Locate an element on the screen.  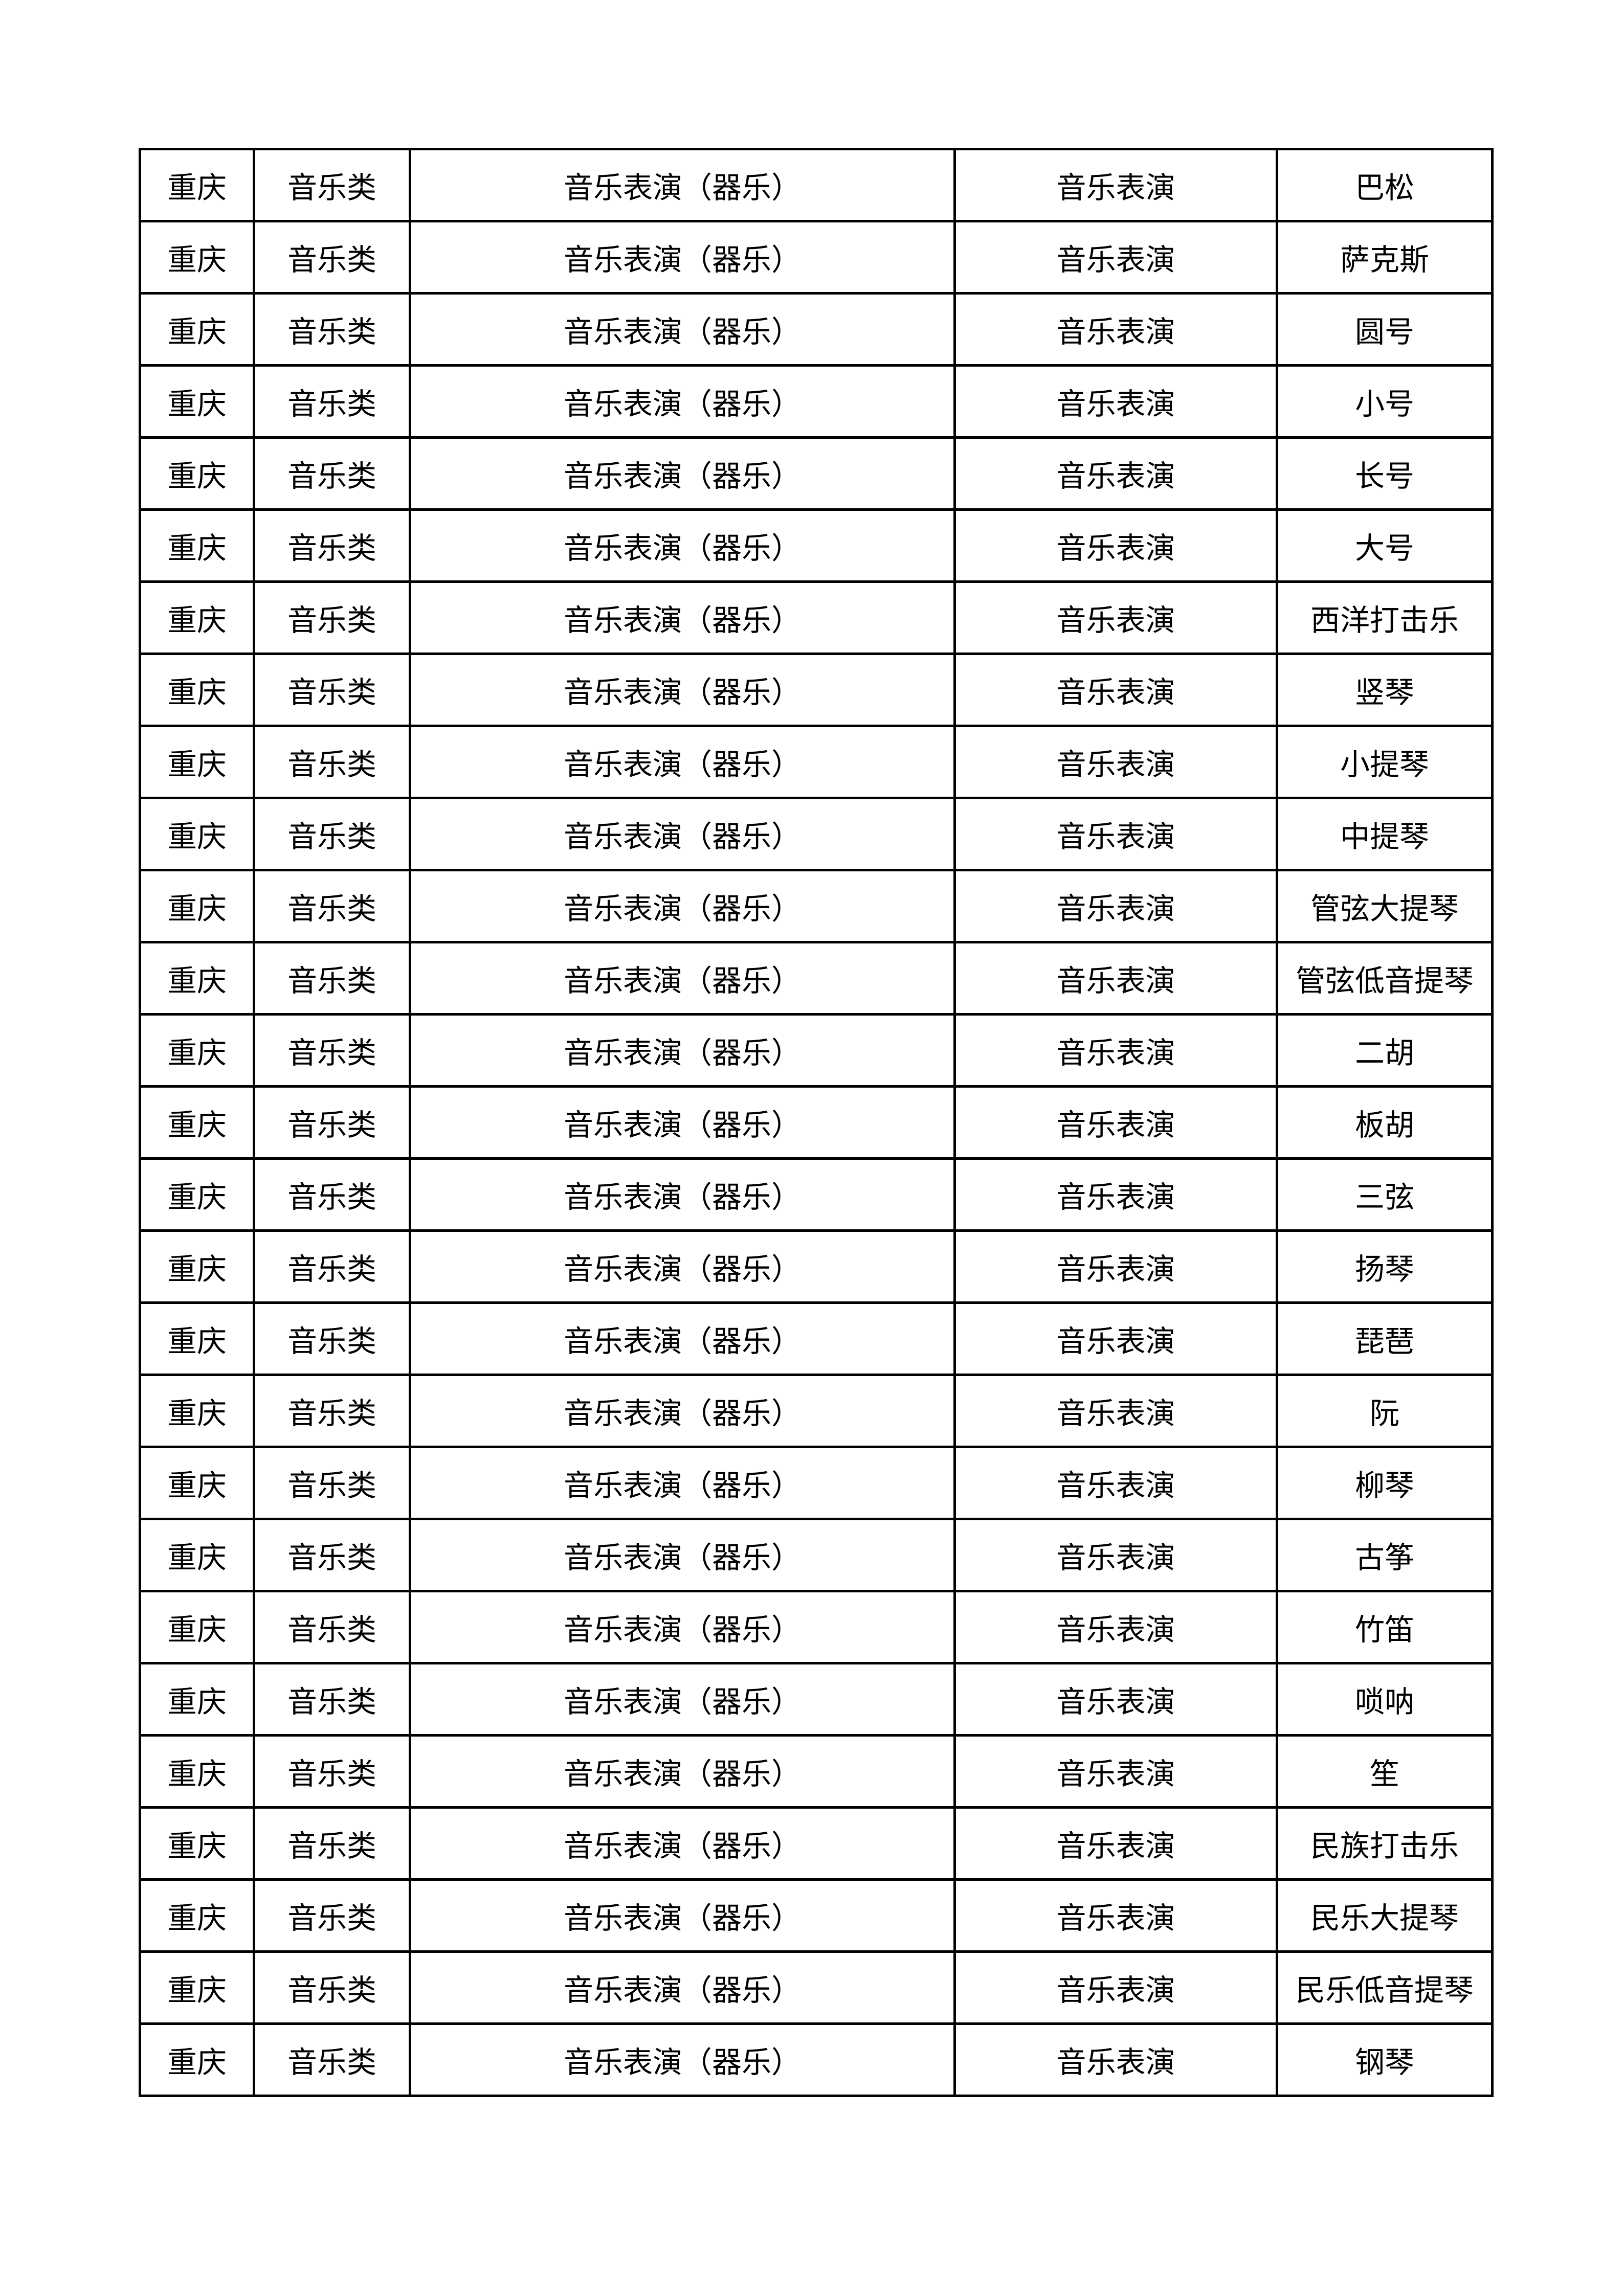
table-row: 重庆 音乐类 音乐表演（器乐） 音乐表演 萨克斯 is located at coordinates (816, 258).